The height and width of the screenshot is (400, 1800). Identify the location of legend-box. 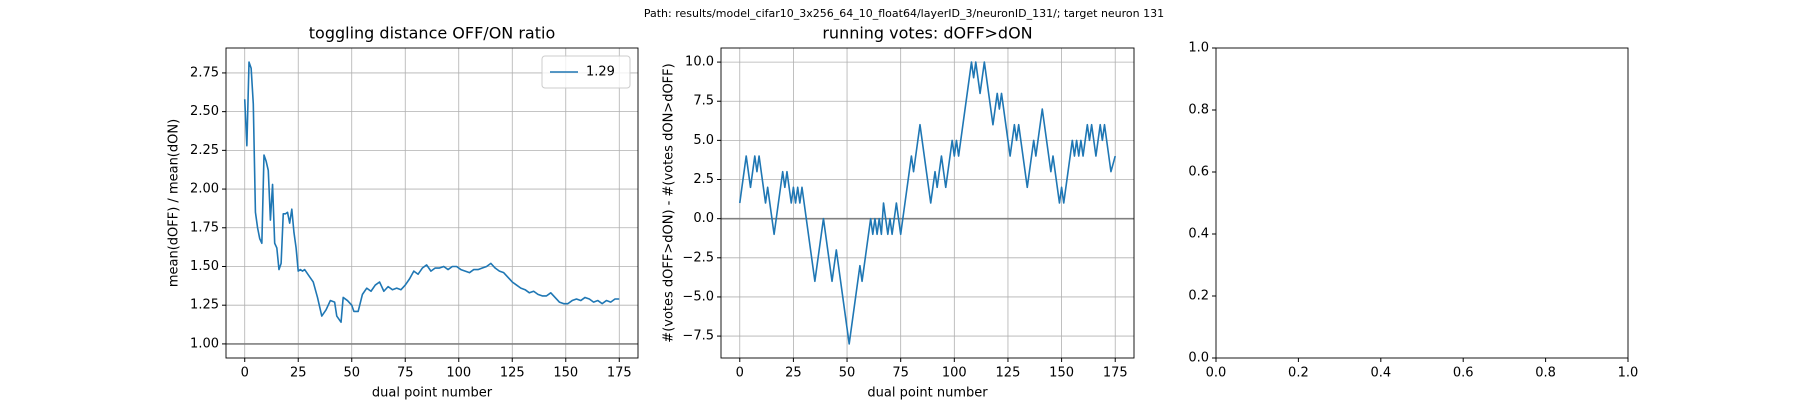
(586, 72).